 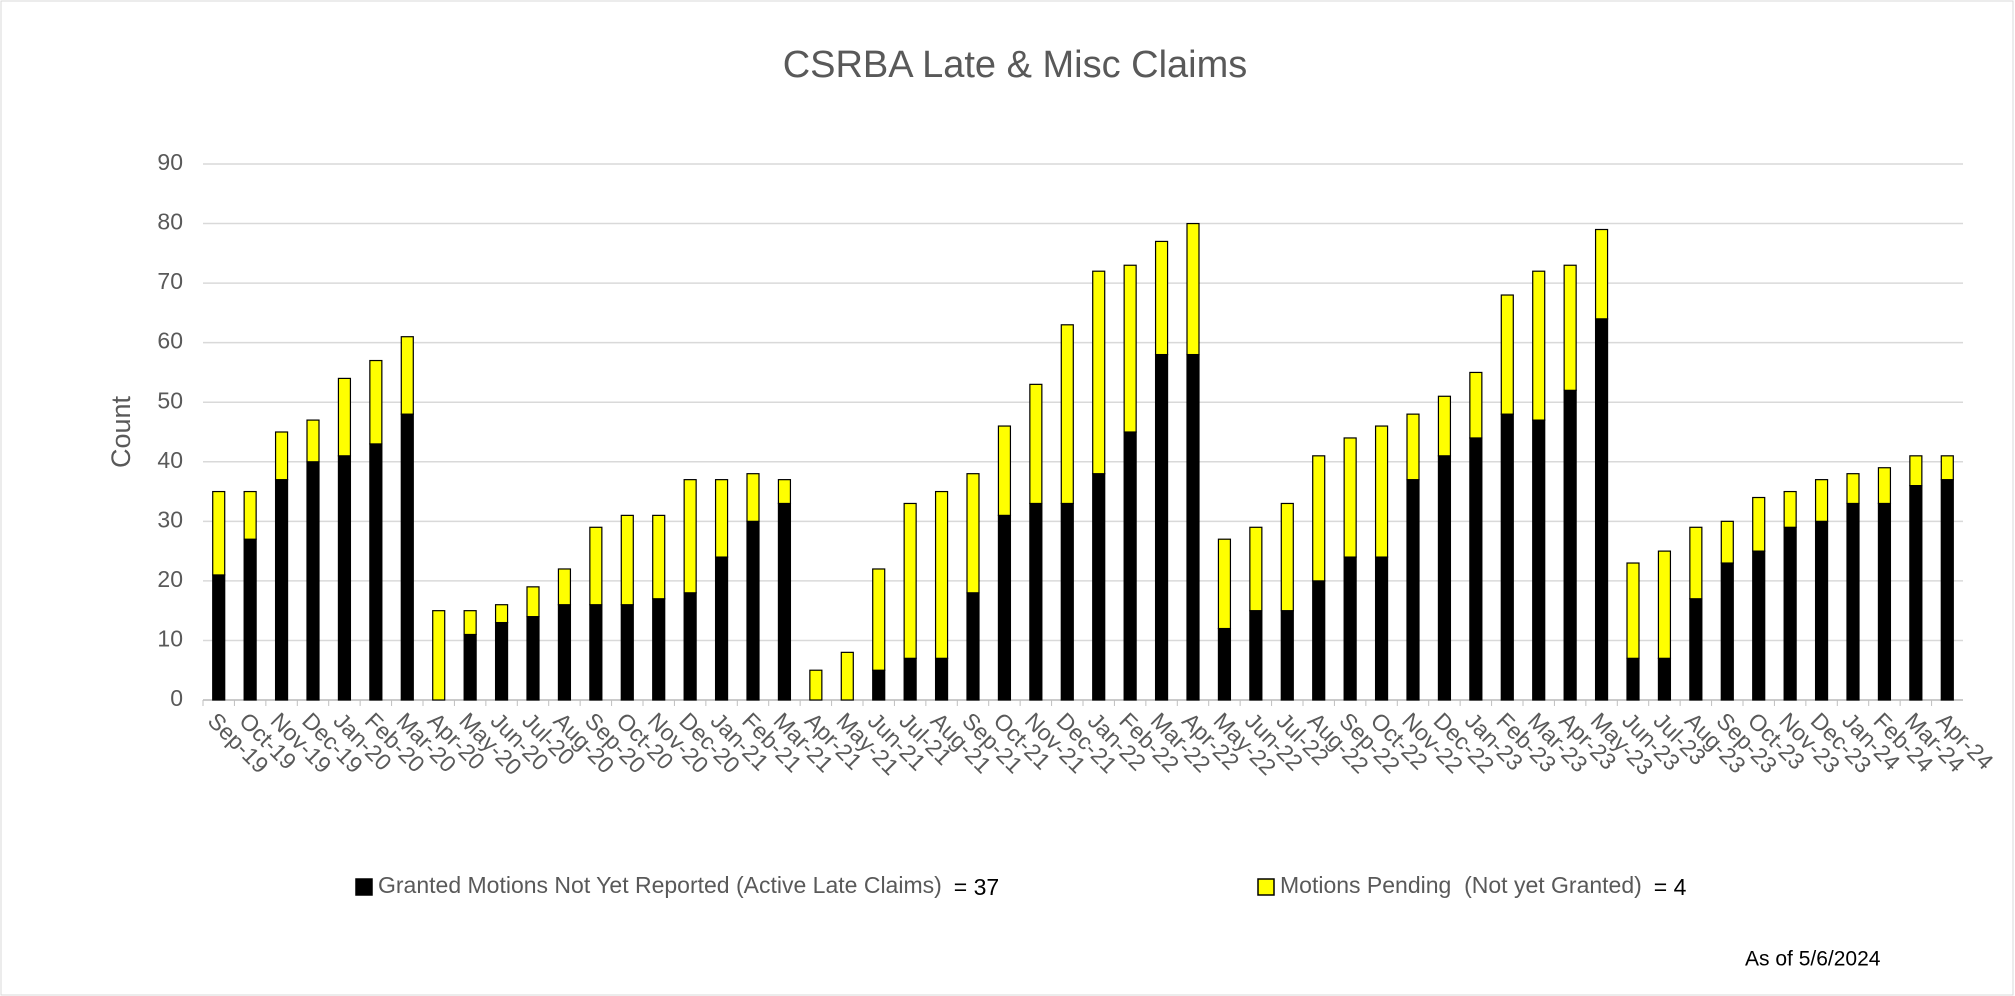 I want to click on y-tick-label: 20, so click(x=170, y=579).